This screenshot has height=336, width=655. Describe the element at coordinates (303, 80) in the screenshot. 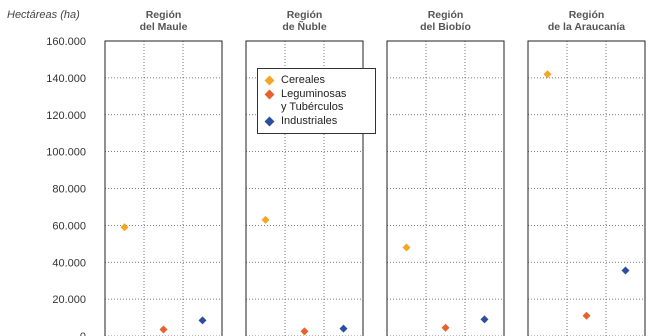

I see `legend-label: Cereales` at that location.